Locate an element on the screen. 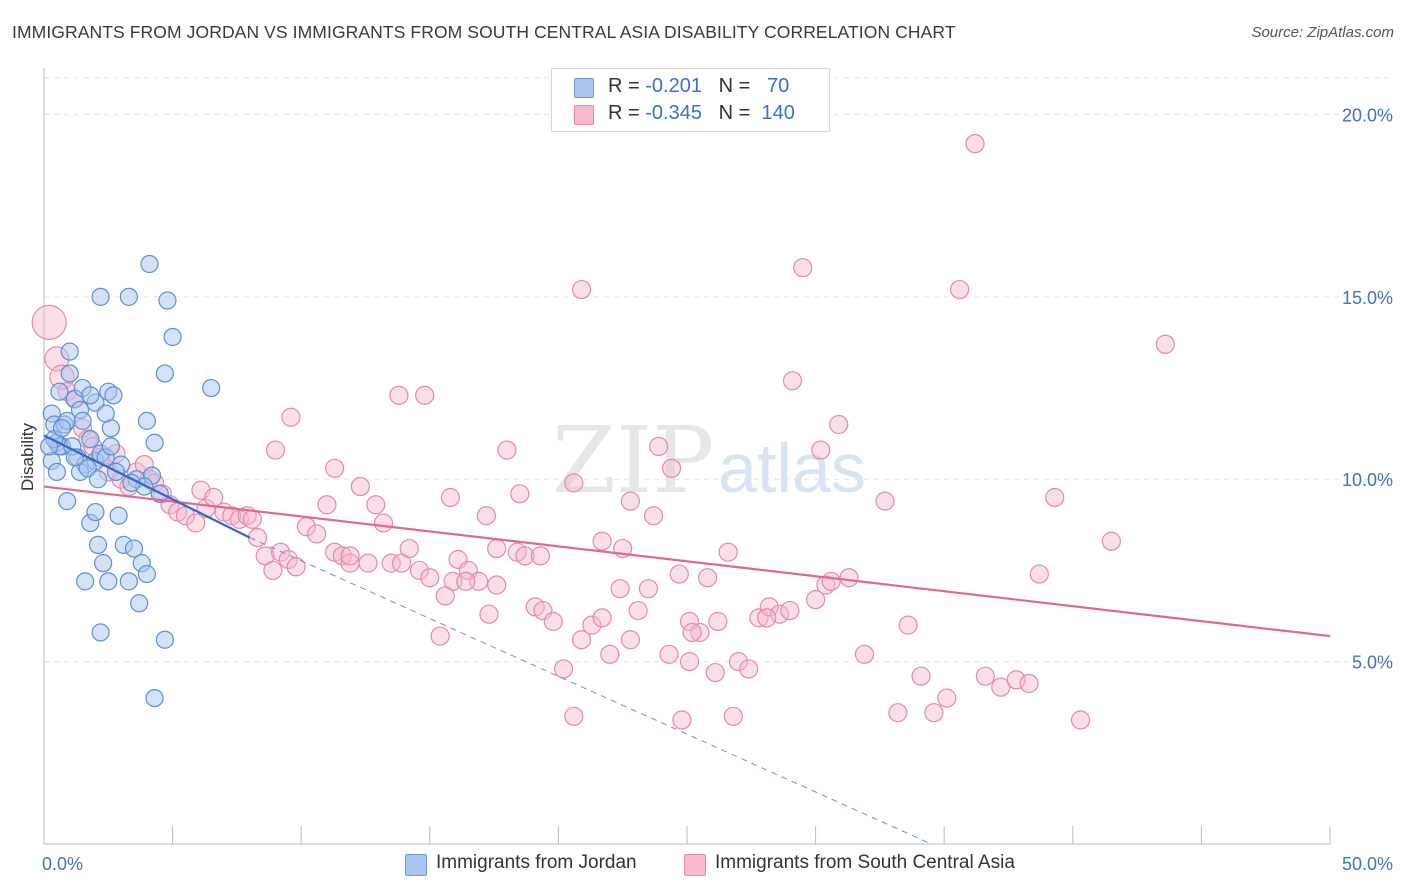  y-axis-title: Disability is located at coordinates (27, 456).